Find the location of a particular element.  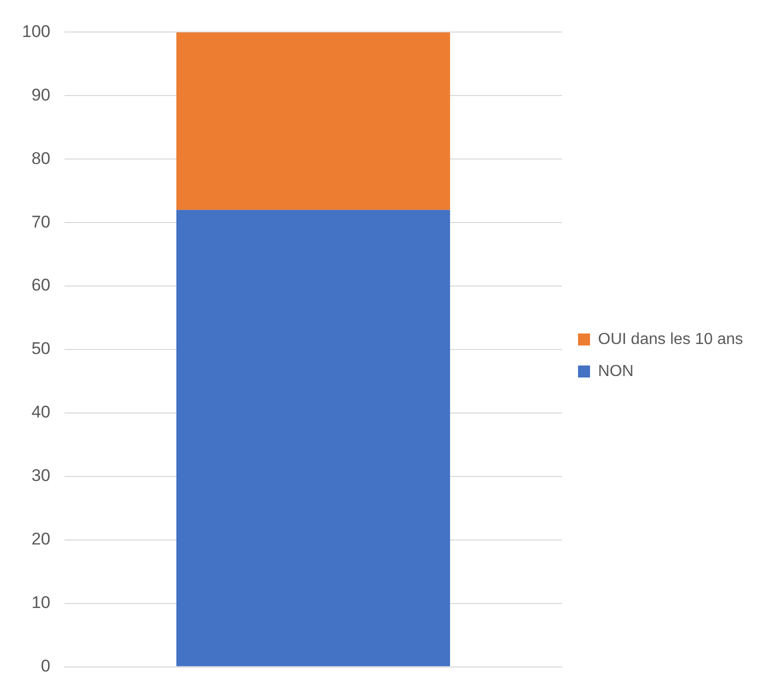

y-tick-label: 80 is located at coordinates (40, 158).